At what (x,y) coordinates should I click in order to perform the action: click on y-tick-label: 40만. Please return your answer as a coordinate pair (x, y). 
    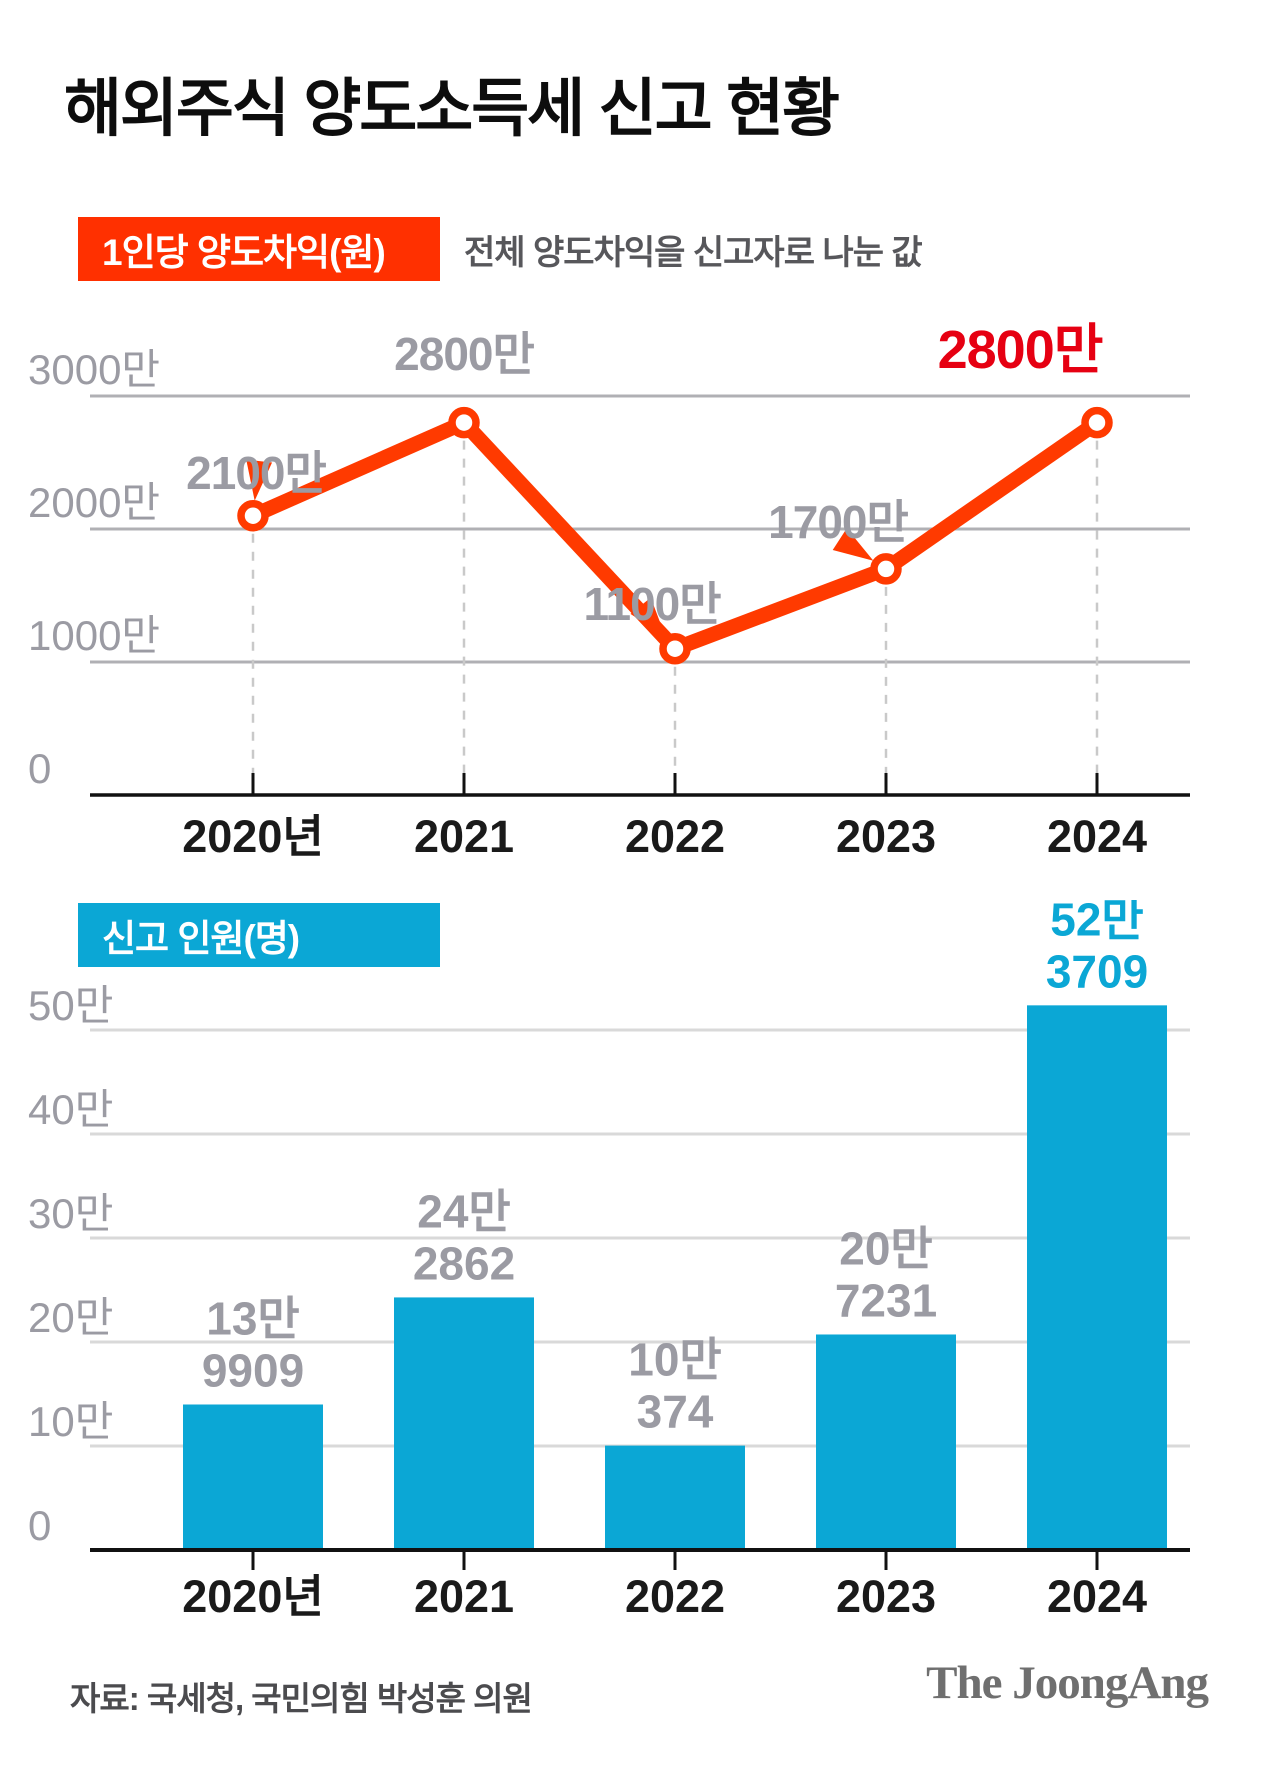
    Looking at the image, I should click on (70, 1109).